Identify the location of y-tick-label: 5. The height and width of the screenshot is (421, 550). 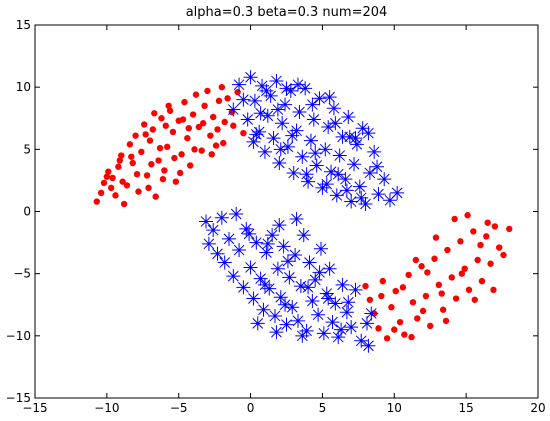
(27, 149).